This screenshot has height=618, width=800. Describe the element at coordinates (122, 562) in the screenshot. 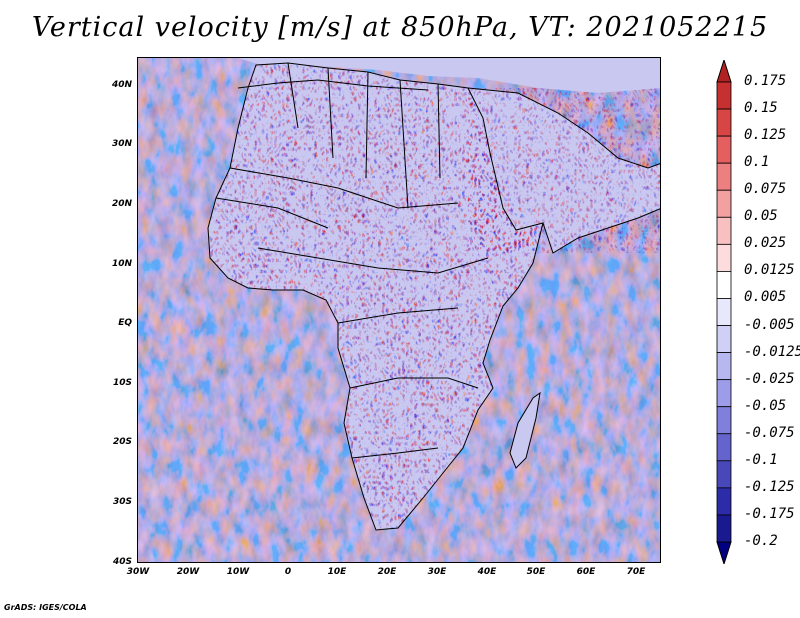

I see `lat-label-40s: 40S` at that location.